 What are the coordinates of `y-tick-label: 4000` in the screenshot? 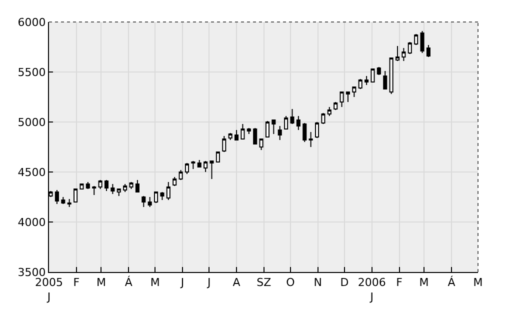 It's located at (32, 222).